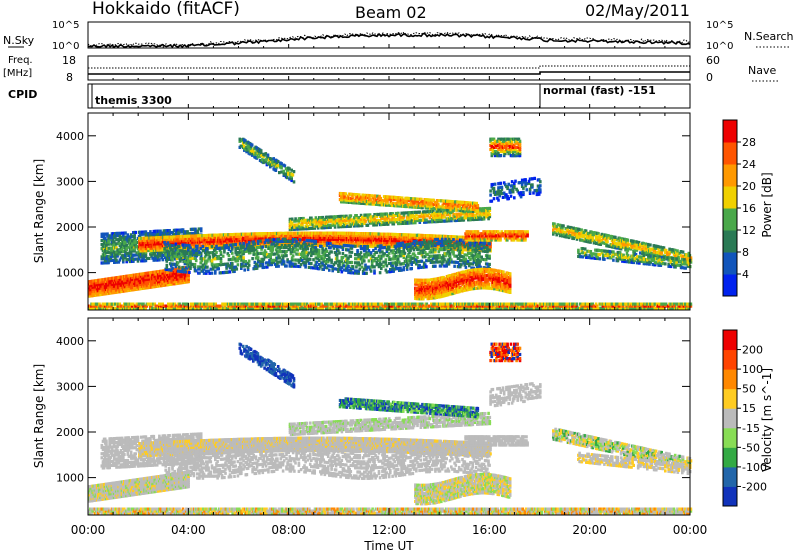 The height and width of the screenshot is (554, 800). I want to click on nsky-tick-bottom: 10^0, so click(65, 46).